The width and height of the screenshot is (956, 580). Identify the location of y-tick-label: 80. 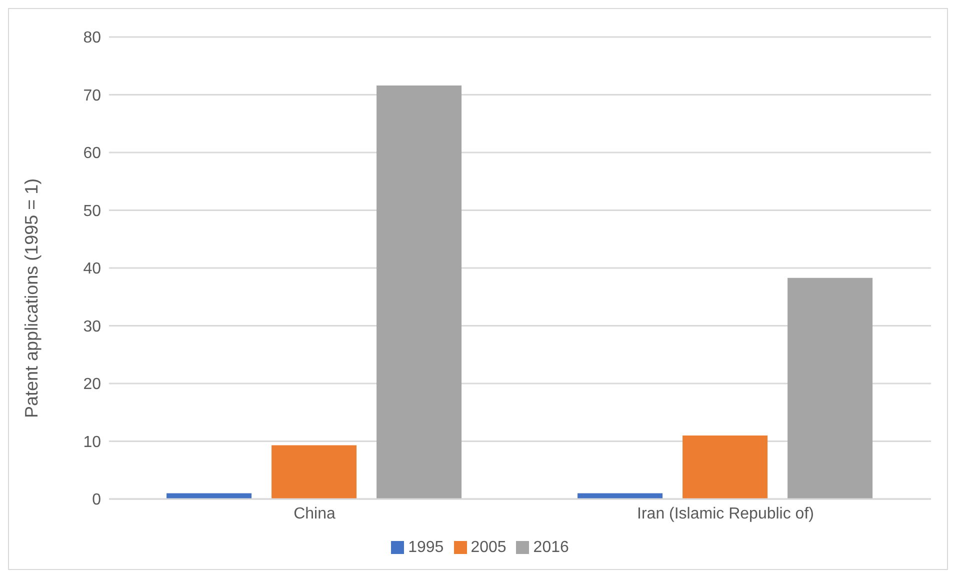
(92, 38).